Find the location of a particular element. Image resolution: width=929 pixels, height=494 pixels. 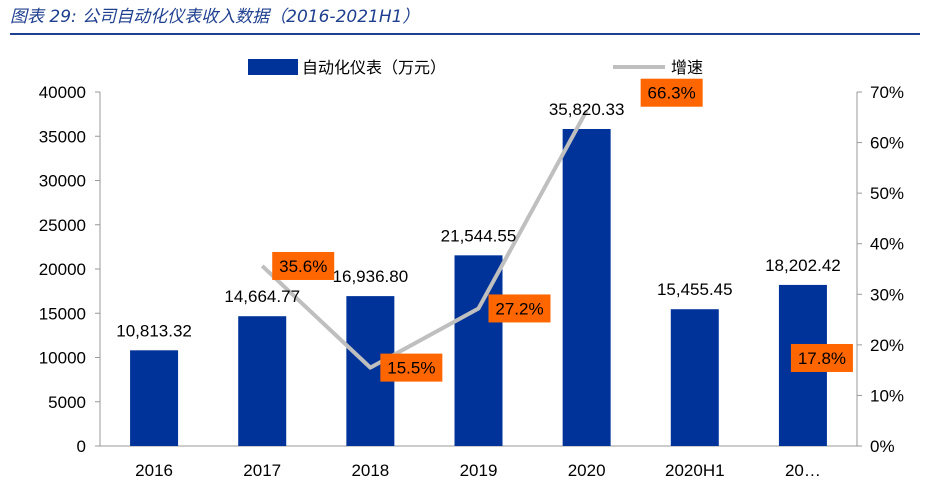

x-tick-label: 2020 is located at coordinates (587, 470).